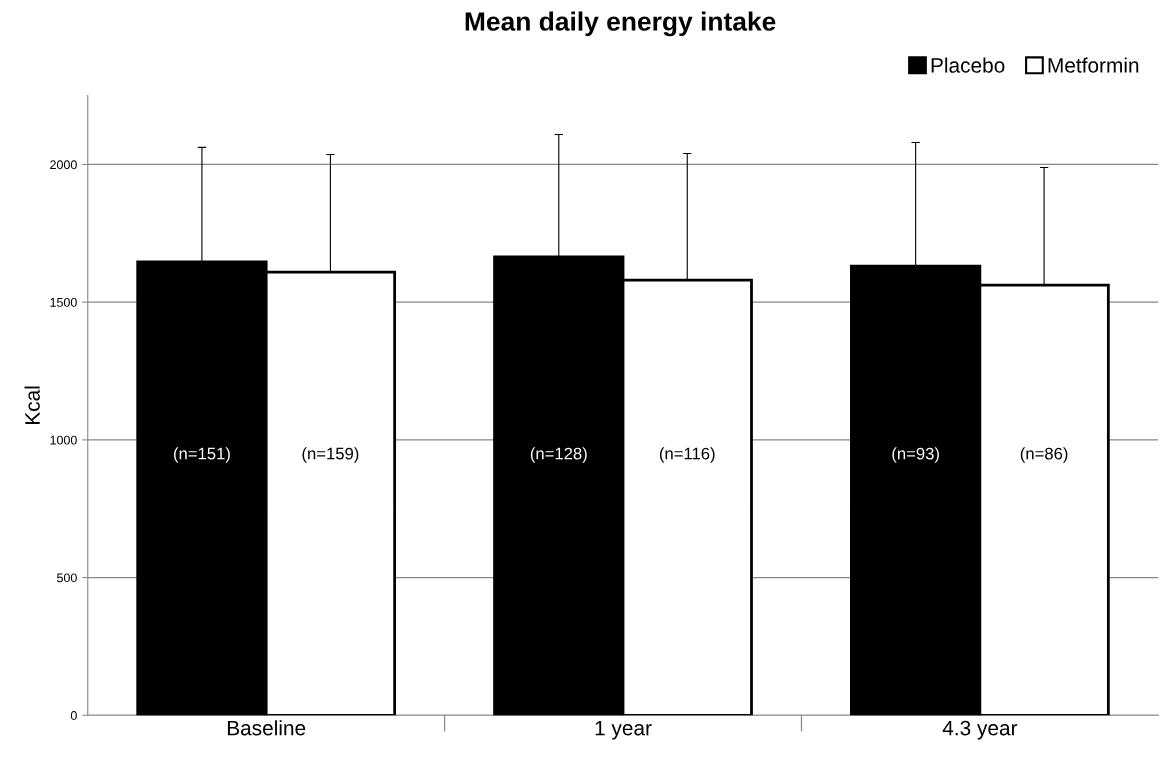 This screenshot has height=765, width=1170. What do you see at coordinates (32, 405) in the screenshot?
I see `y-axis-title: Kcal` at bounding box center [32, 405].